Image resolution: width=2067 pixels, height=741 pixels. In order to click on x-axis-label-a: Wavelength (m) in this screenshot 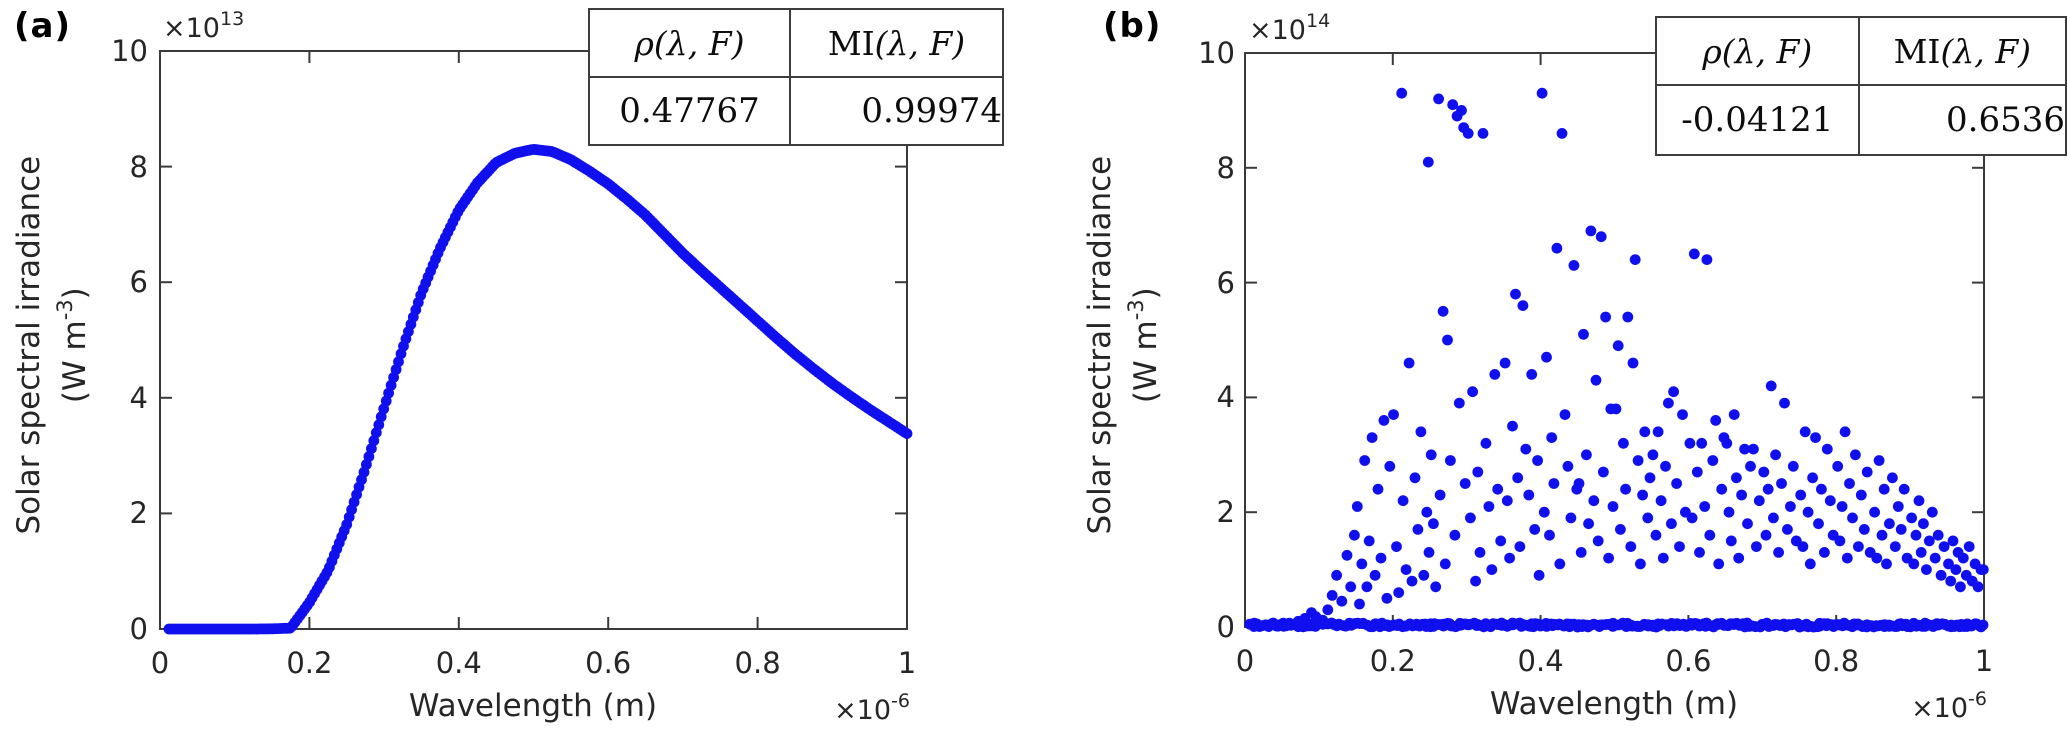, I will do `click(533, 706)`.